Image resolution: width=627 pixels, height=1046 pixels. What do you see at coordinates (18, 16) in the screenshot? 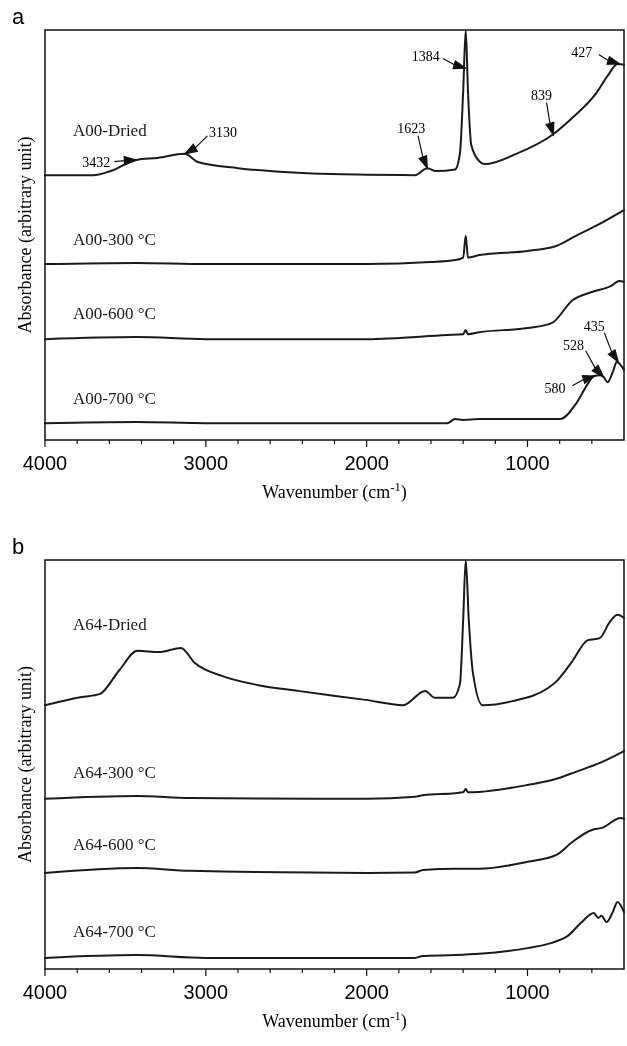
I see `chart-title: a` at bounding box center [18, 16].